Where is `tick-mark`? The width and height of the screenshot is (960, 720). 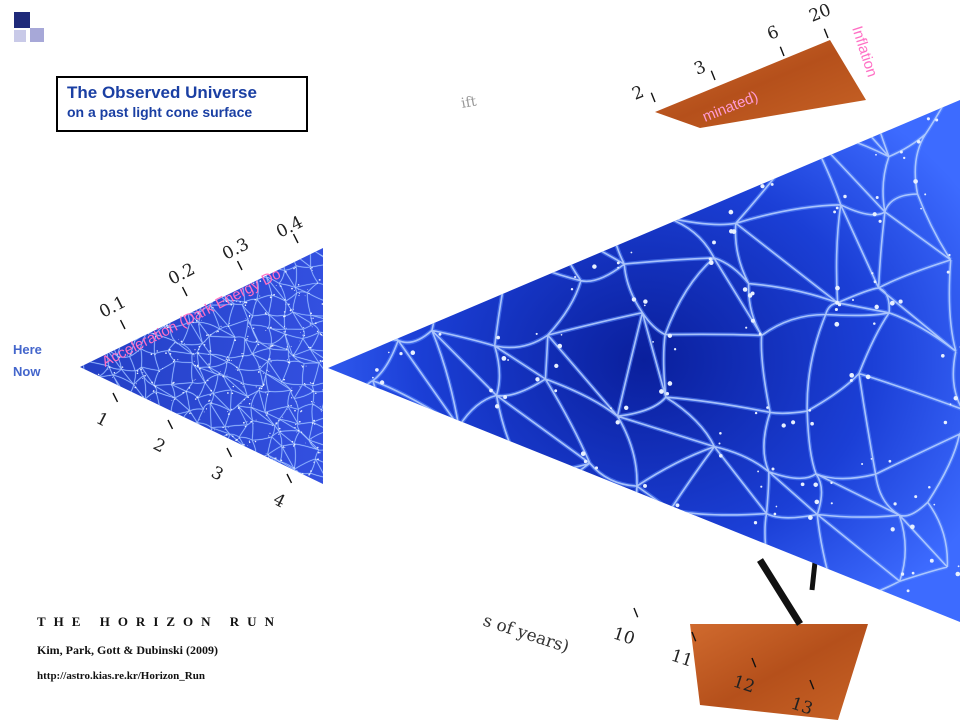 tick-mark is located at coordinates (812, 684).